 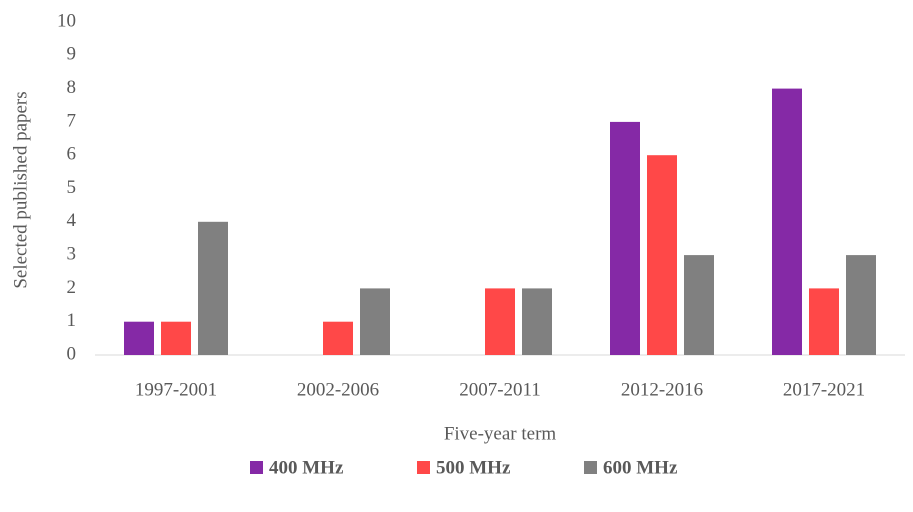 What do you see at coordinates (72, 220) in the screenshot?
I see `y-tick-label: 4` at bounding box center [72, 220].